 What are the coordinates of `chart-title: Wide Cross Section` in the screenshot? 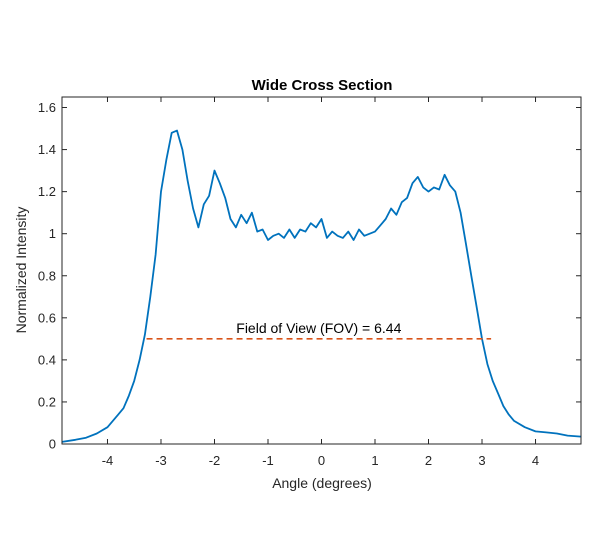 It's located at (322, 85).